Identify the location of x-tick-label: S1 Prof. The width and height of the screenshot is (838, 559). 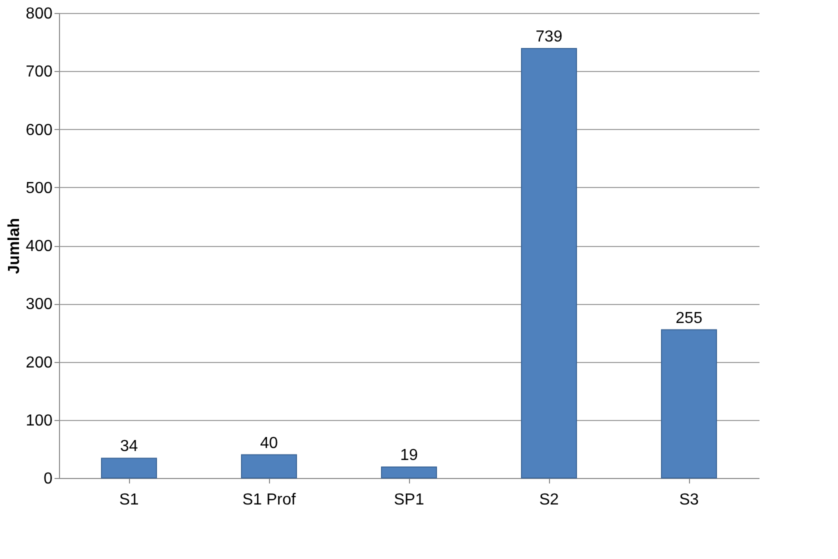
(269, 500).